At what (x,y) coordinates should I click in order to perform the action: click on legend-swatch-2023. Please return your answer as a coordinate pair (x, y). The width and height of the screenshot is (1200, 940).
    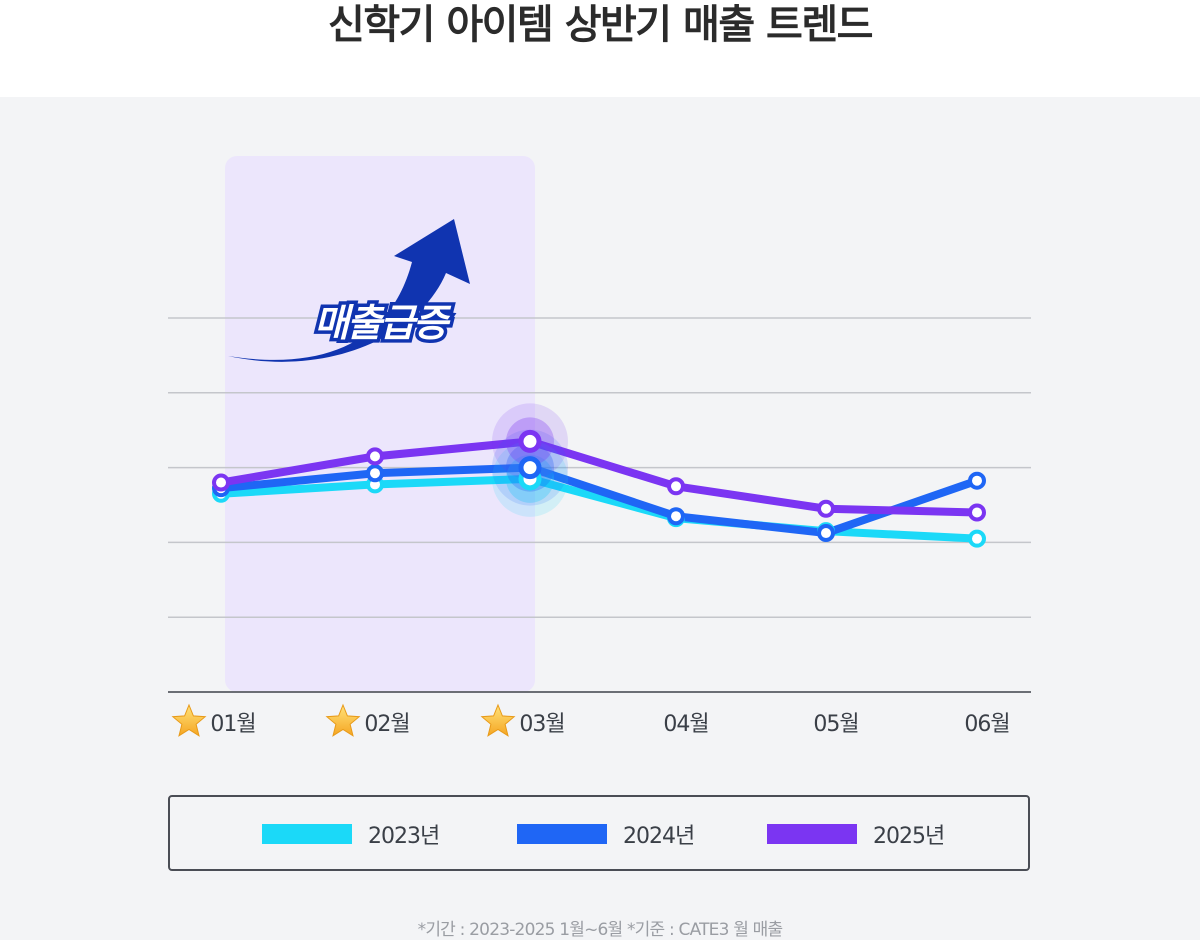
    Looking at the image, I should click on (307, 834).